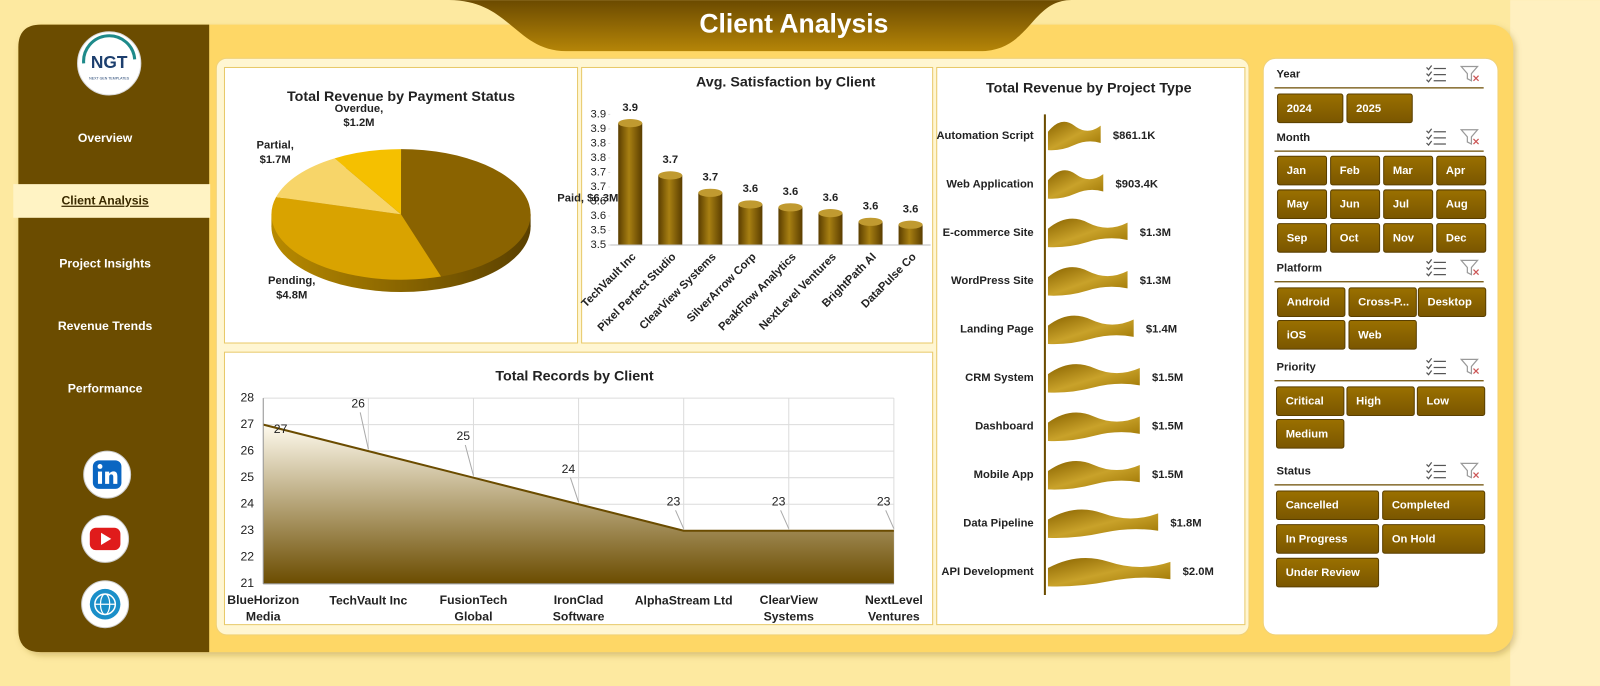 The image size is (1600, 686). What do you see at coordinates (105, 326) in the screenshot?
I see `nav-item: Revenue Trends` at bounding box center [105, 326].